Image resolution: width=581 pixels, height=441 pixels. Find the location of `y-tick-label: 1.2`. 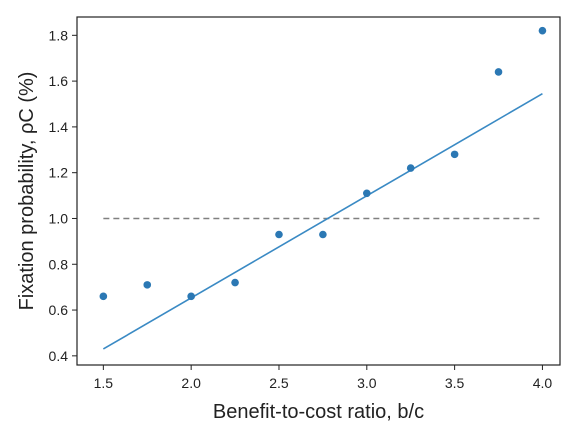

y-tick-label: 1.2 is located at coordinates (59, 173).